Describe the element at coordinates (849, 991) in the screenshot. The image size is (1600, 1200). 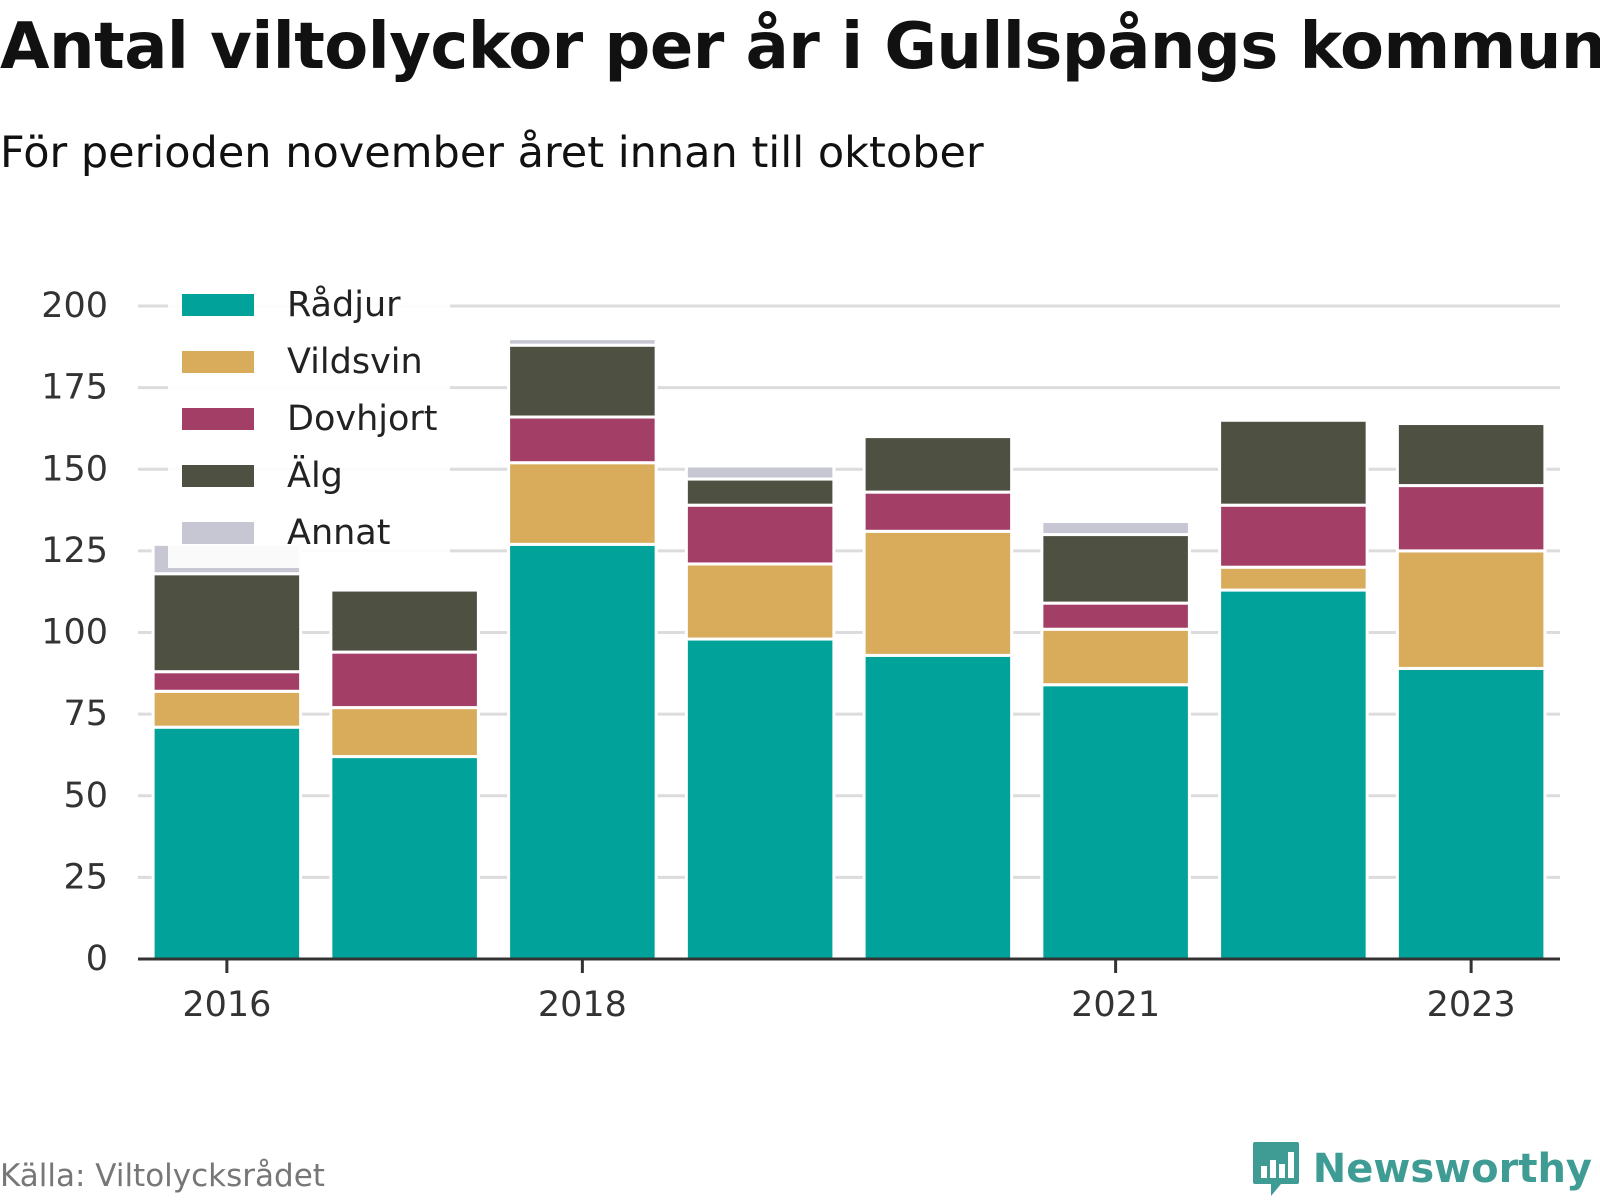
I see `x-axis: 2016 2018 2021 2023` at that location.